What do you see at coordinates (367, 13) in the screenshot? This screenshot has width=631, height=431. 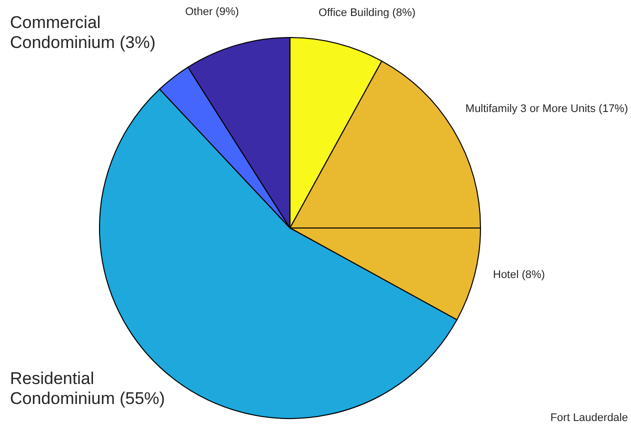 I see `slice-label: Office Building (8%)` at bounding box center [367, 13].